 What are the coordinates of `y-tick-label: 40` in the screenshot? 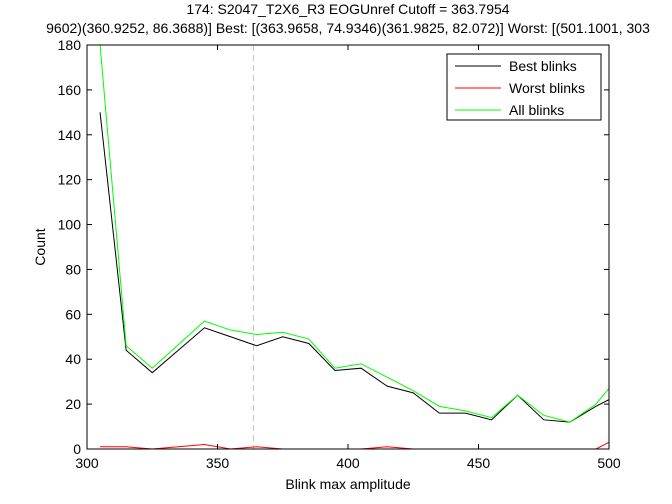 It's located at (73, 359).